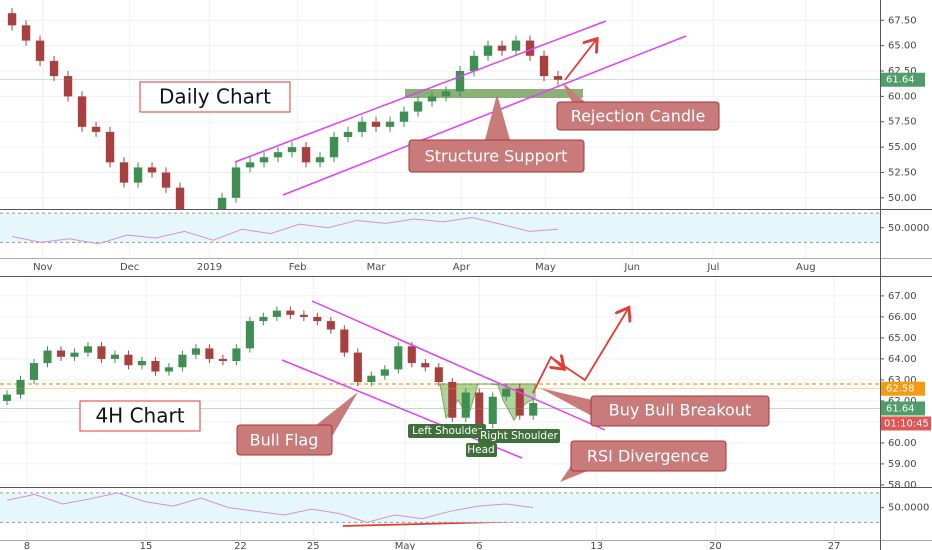  Describe the element at coordinates (284, 440) in the screenshot. I see `callout-text: Bull Flag` at that location.